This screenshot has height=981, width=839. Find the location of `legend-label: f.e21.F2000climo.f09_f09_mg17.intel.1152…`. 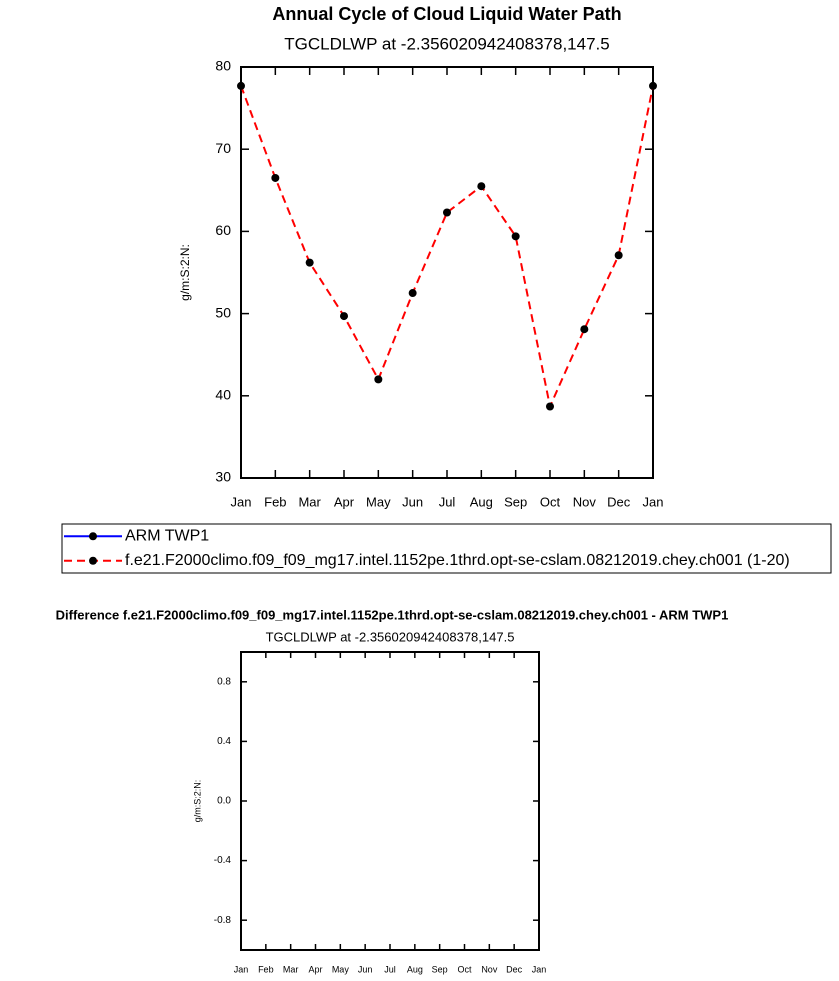

legend-label: f.e21.F2000climo.f09_f09_mg17.intel.1152… is located at coordinates (457, 560).